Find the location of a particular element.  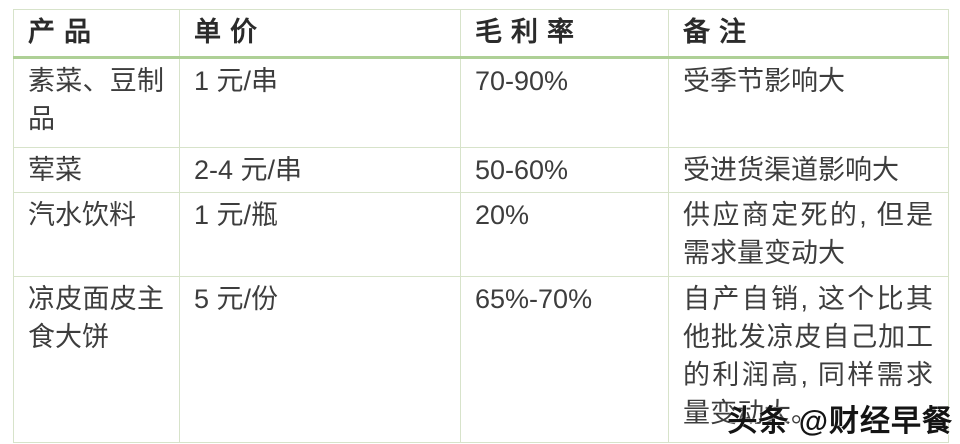

cell-note: 自产自销, 这个比其他批发凉皮自己加工的利润高, 同样需求量变动大。 is located at coordinates (808, 359).